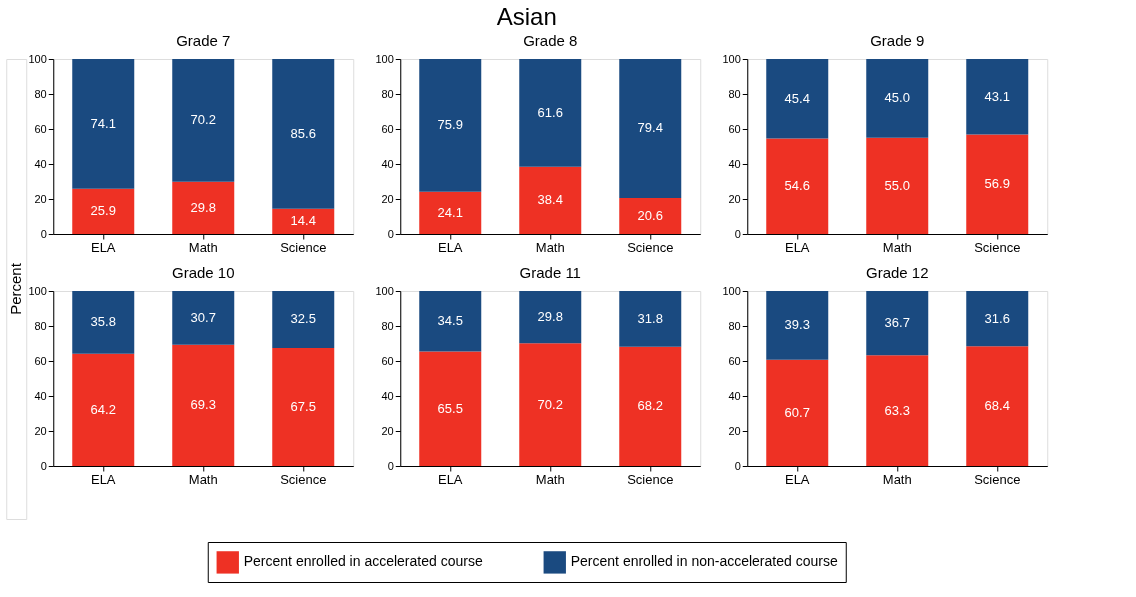  What do you see at coordinates (797, 98) in the screenshot?
I see `data-label: 45.4` at bounding box center [797, 98].